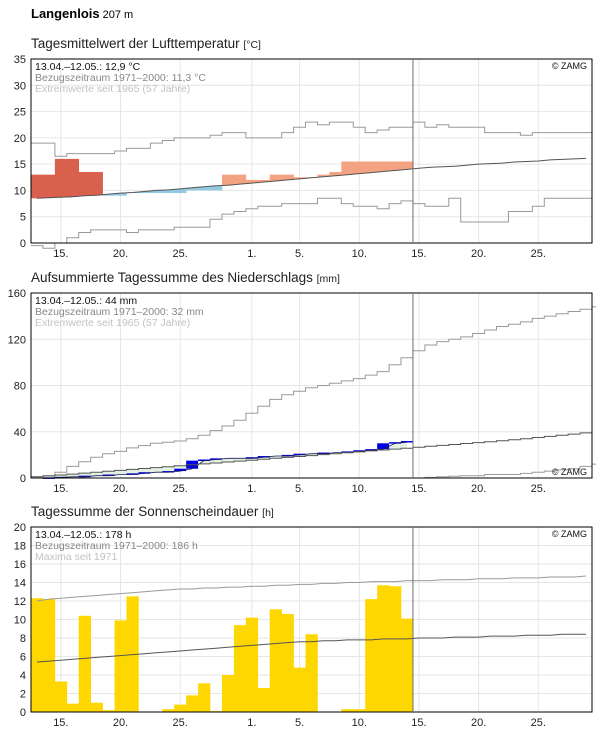 This screenshot has width=596, height=729. I want to click on sun-info-3: Maxima seit 1971, so click(76, 557).